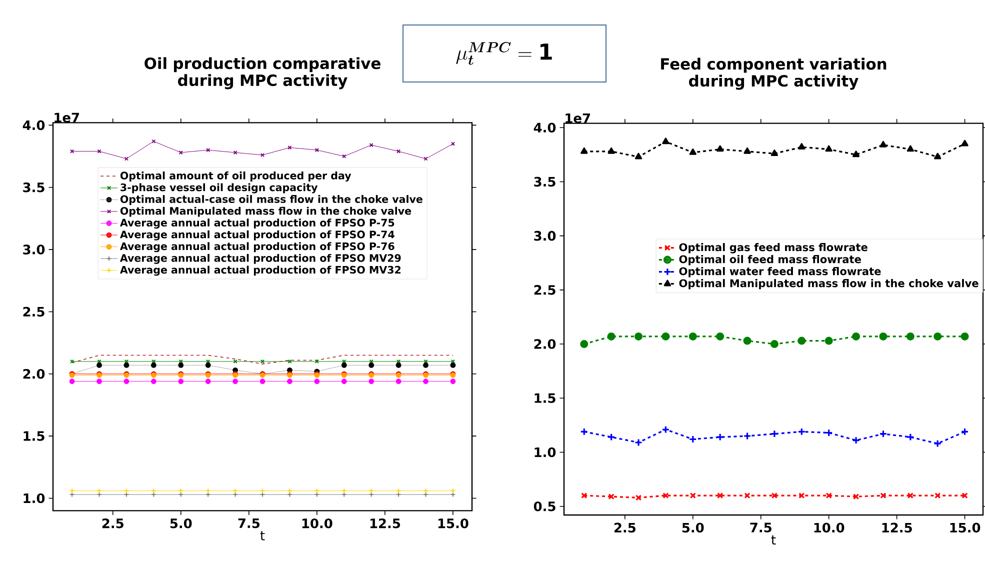 This screenshot has width=985, height=567. What do you see at coordinates (257, 223) in the screenshot?
I see `legend-label: Average annual actual production of FPSO P-75` at bounding box center [257, 223].